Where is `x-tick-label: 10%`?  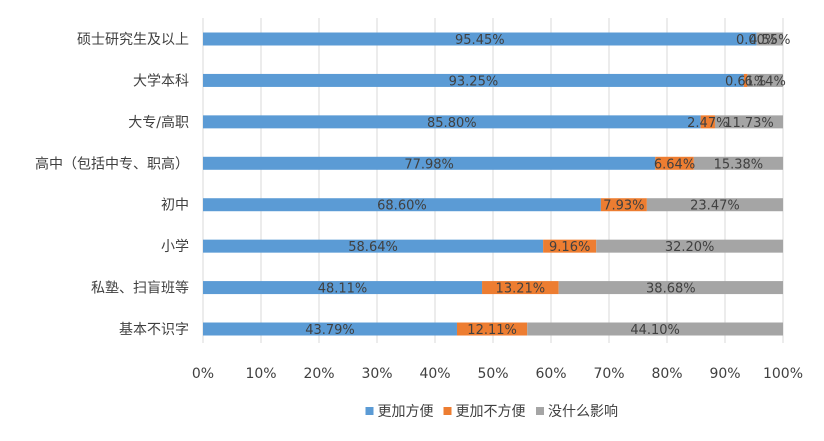 x-tick-label: 10% is located at coordinates (260, 374).